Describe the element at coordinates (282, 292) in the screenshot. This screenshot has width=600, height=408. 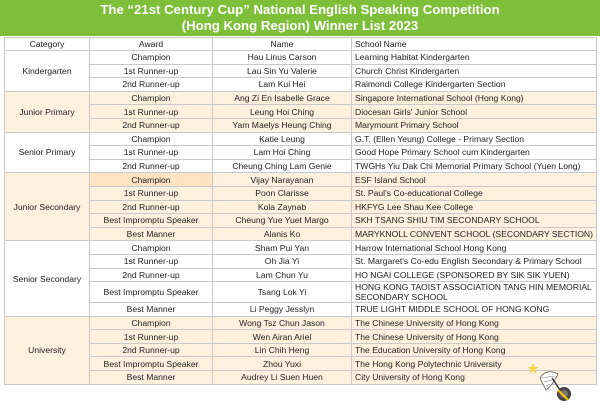
I see `name-cell: Tsang Lok Yi` at that location.